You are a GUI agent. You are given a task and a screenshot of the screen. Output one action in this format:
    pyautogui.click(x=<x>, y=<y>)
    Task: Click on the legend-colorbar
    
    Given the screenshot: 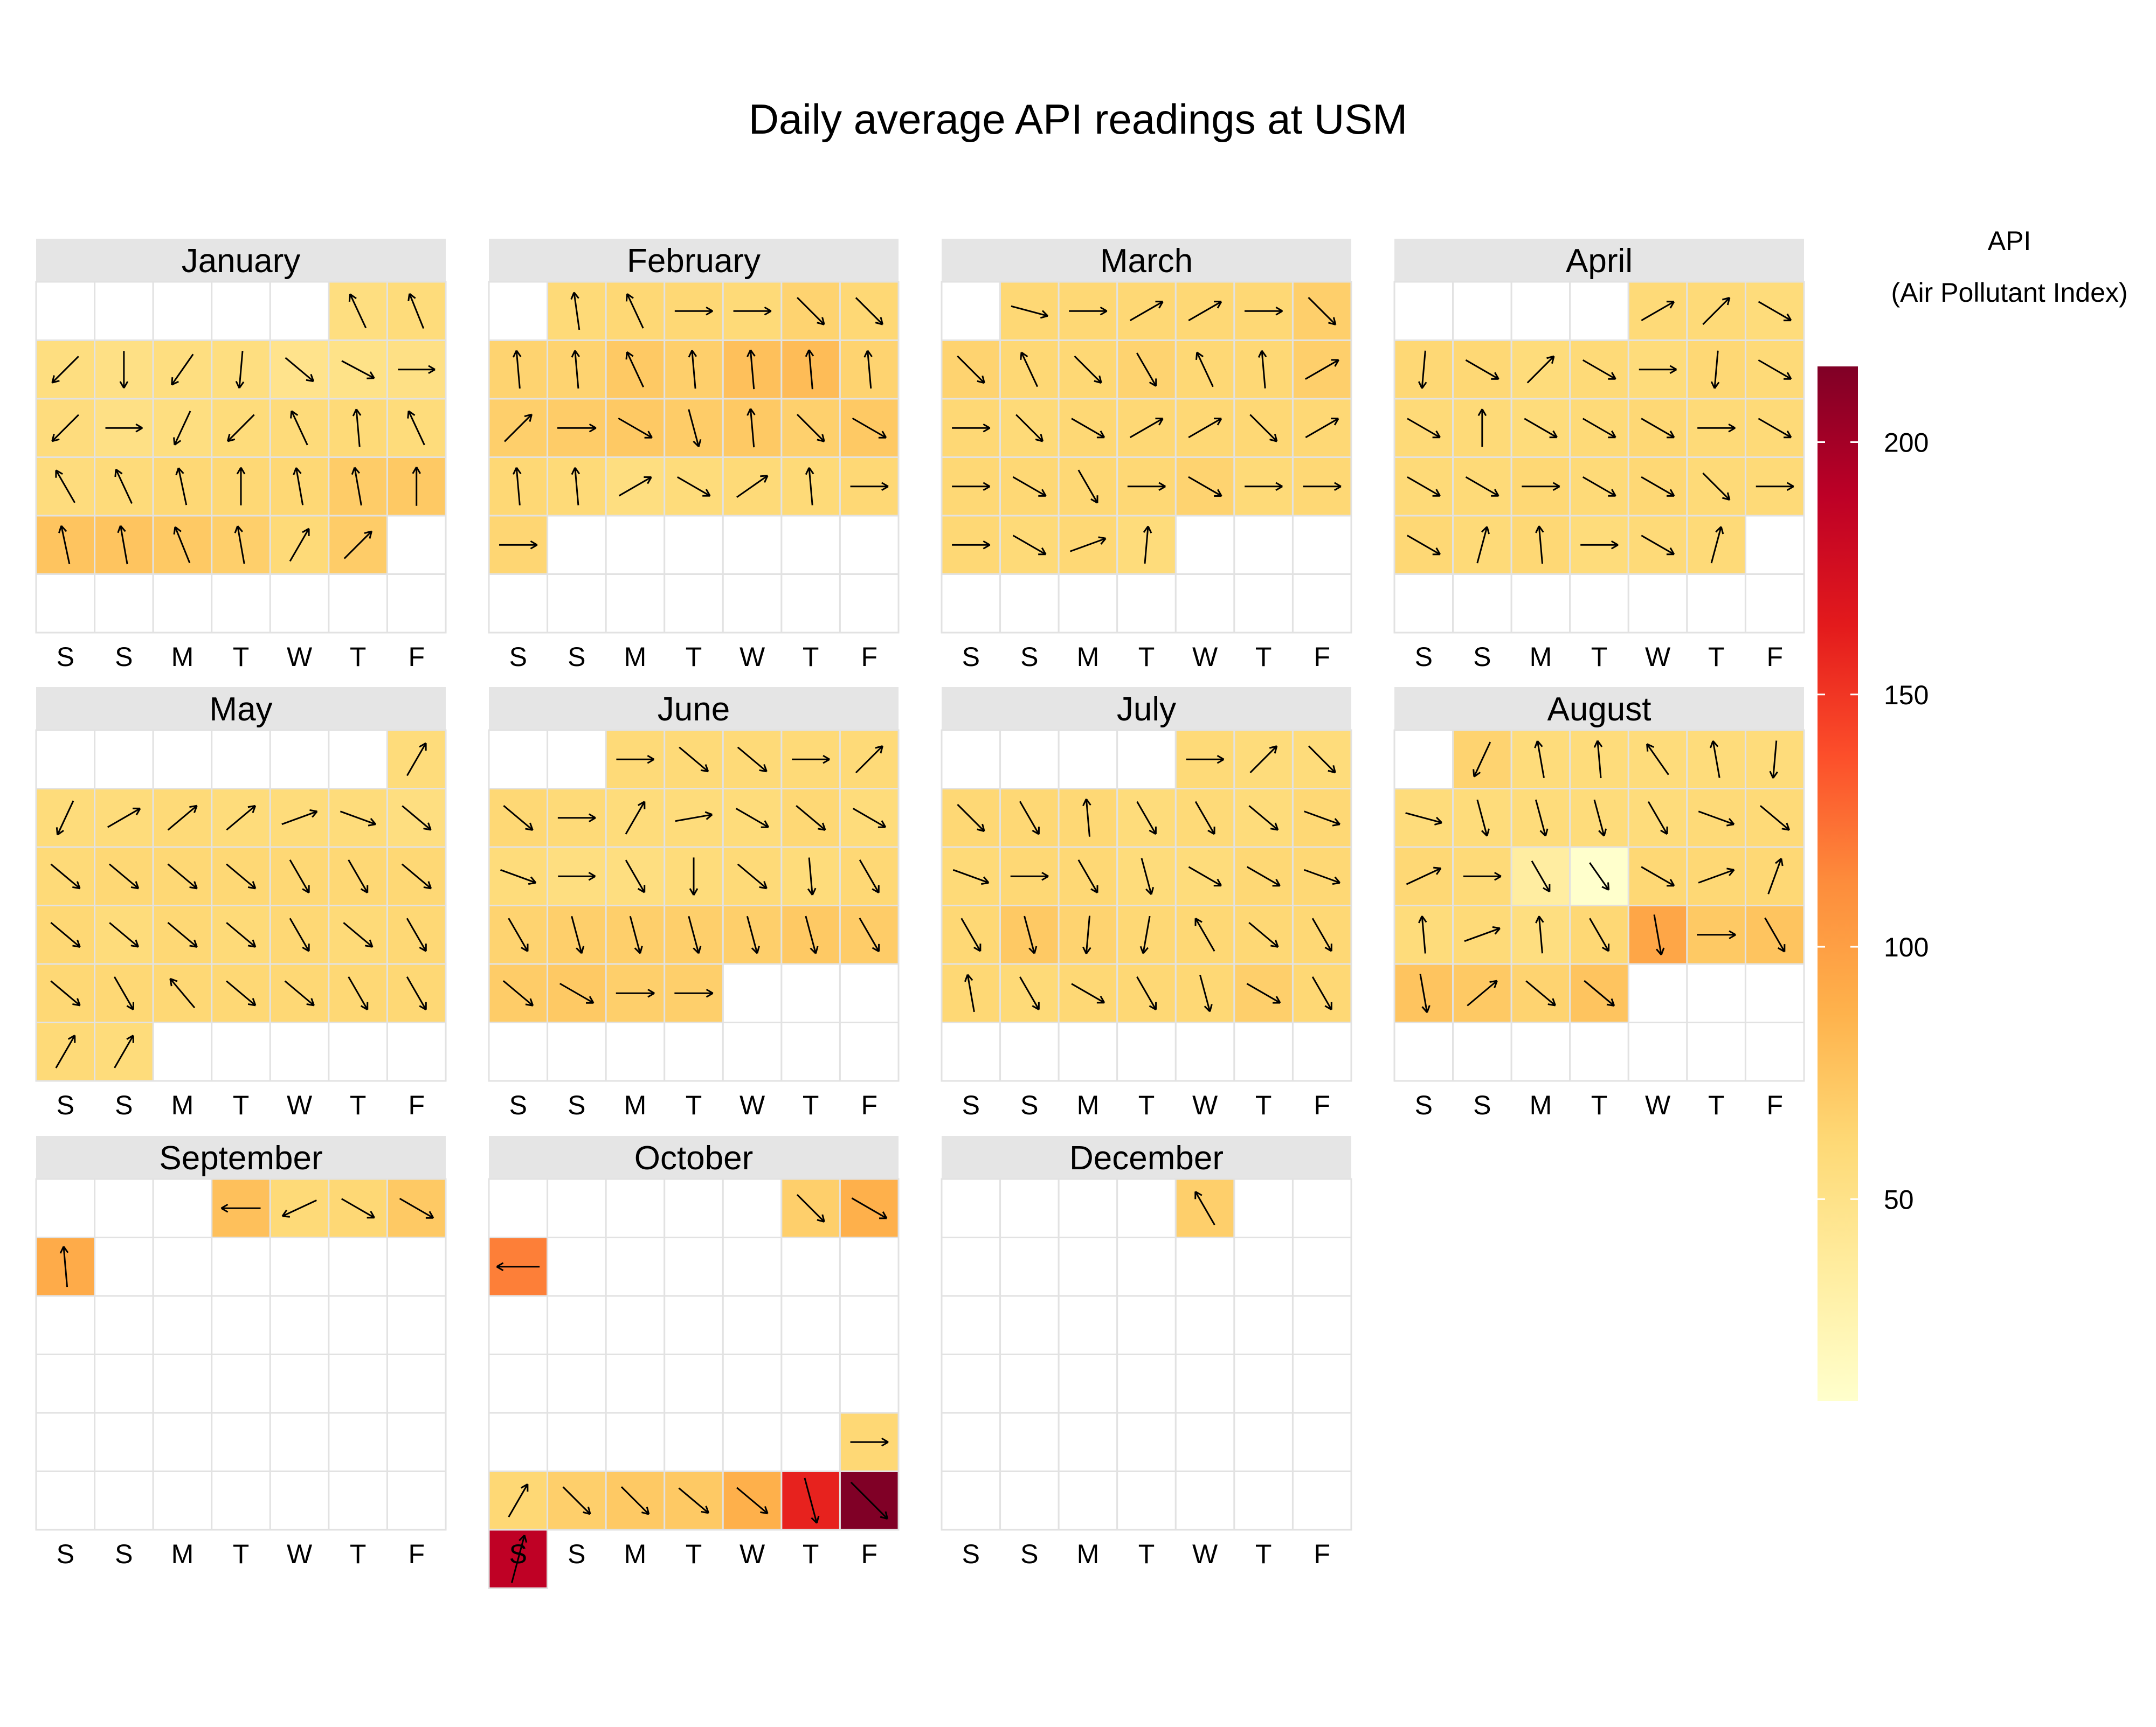 What is the action you would take?
    pyautogui.click(x=1838, y=883)
    